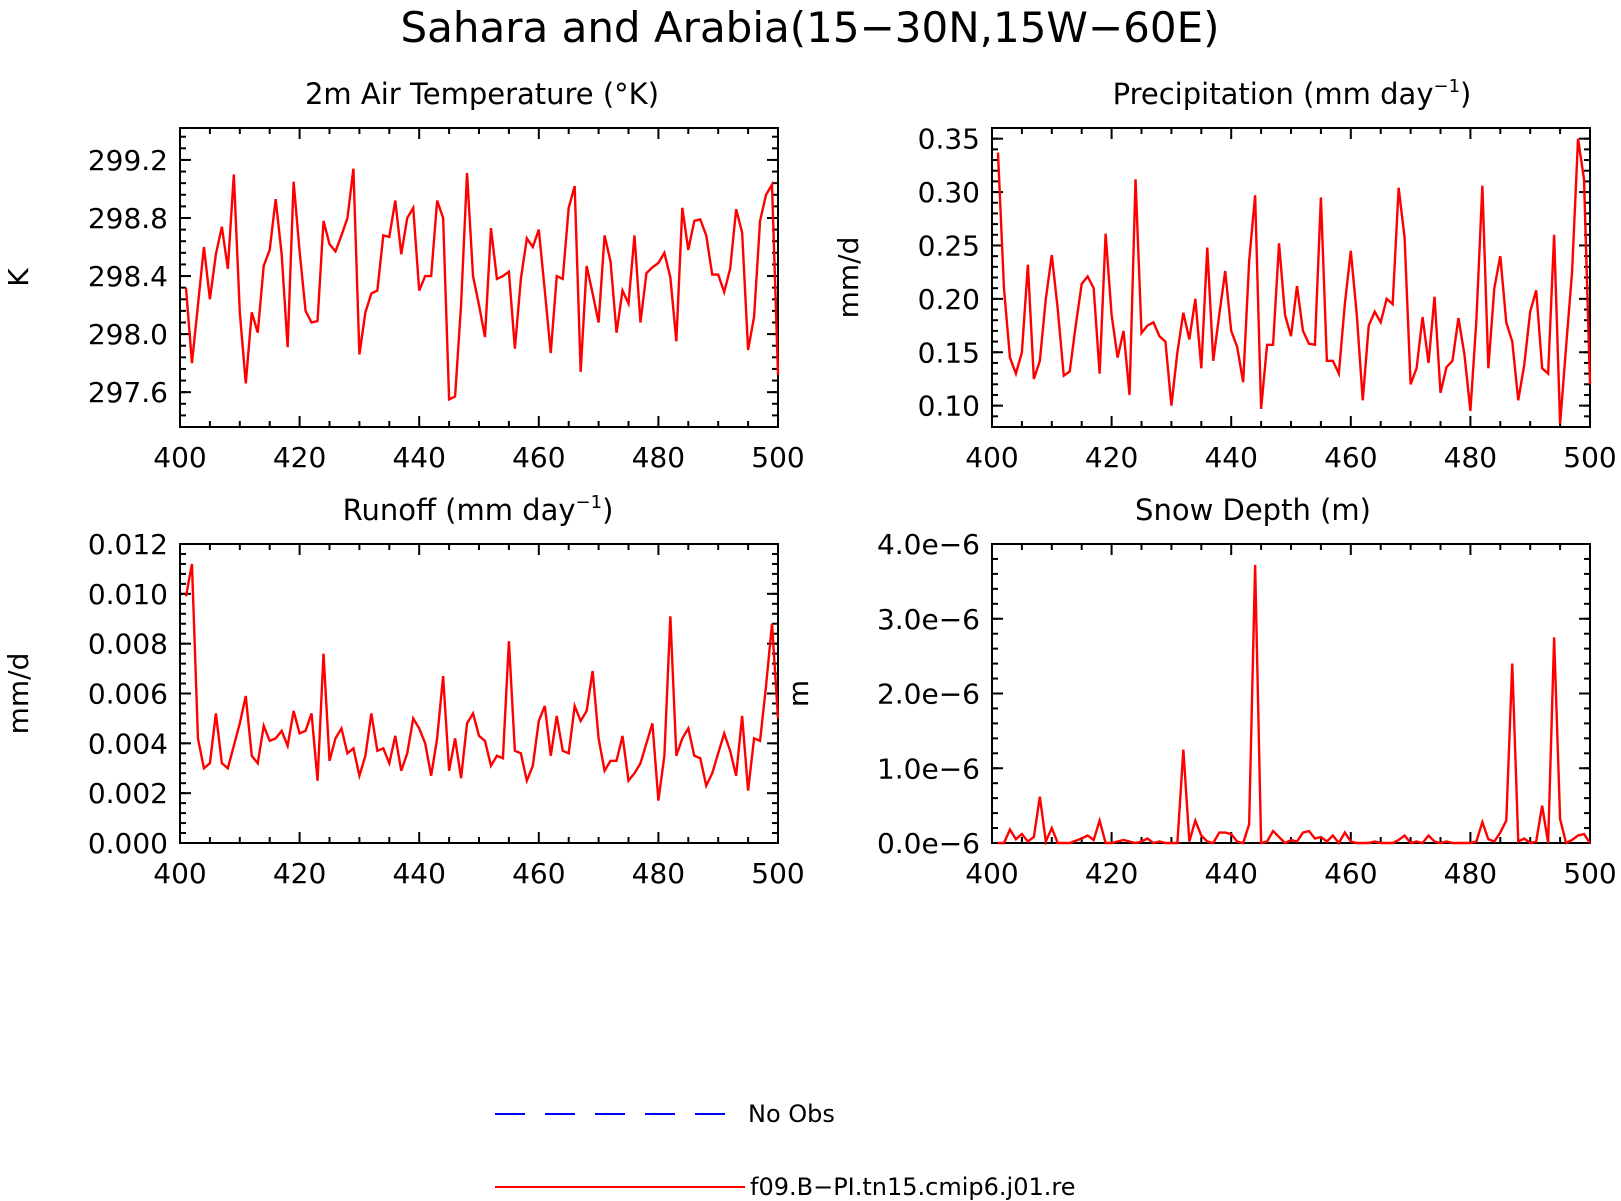 The image size is (1621, 1201). I want to click on legend-model-label: f09.B−PI.tn15.cmip6.j01.re, so click(912, 1187).